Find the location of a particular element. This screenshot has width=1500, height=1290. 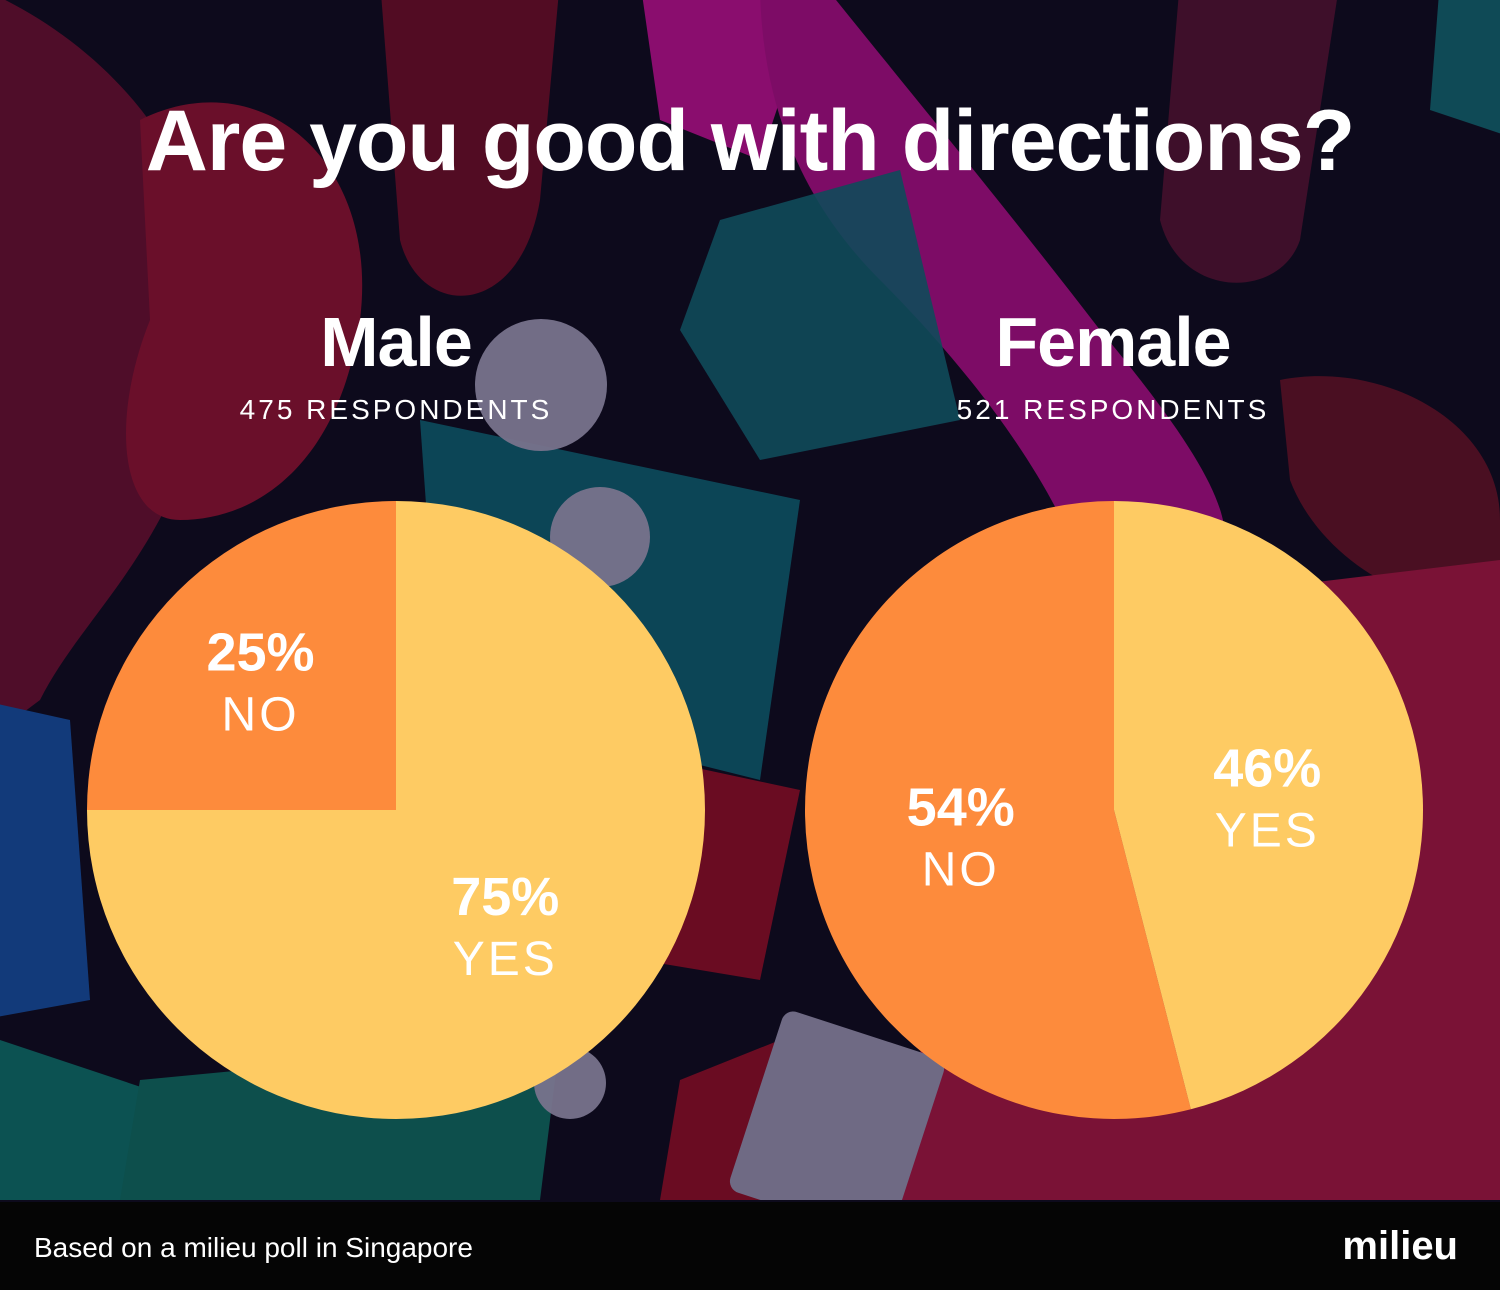

female-respondents-count: 521 RESPONDENTS is located at coordinates (1113, 409).